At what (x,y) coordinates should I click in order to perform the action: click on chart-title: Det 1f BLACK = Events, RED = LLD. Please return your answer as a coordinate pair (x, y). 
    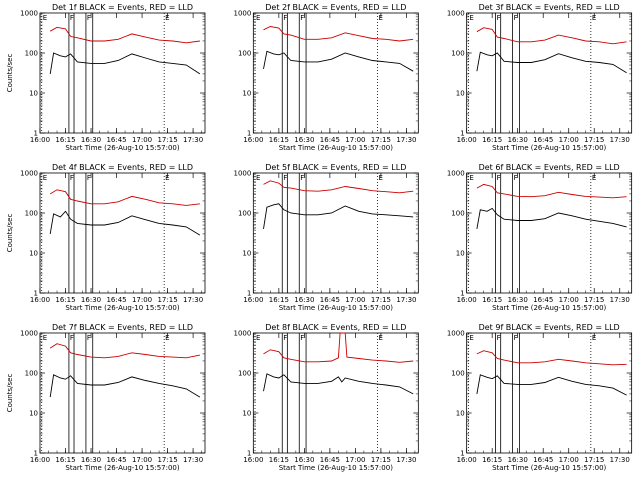
    Looking at the image, I should click on (122, 7).